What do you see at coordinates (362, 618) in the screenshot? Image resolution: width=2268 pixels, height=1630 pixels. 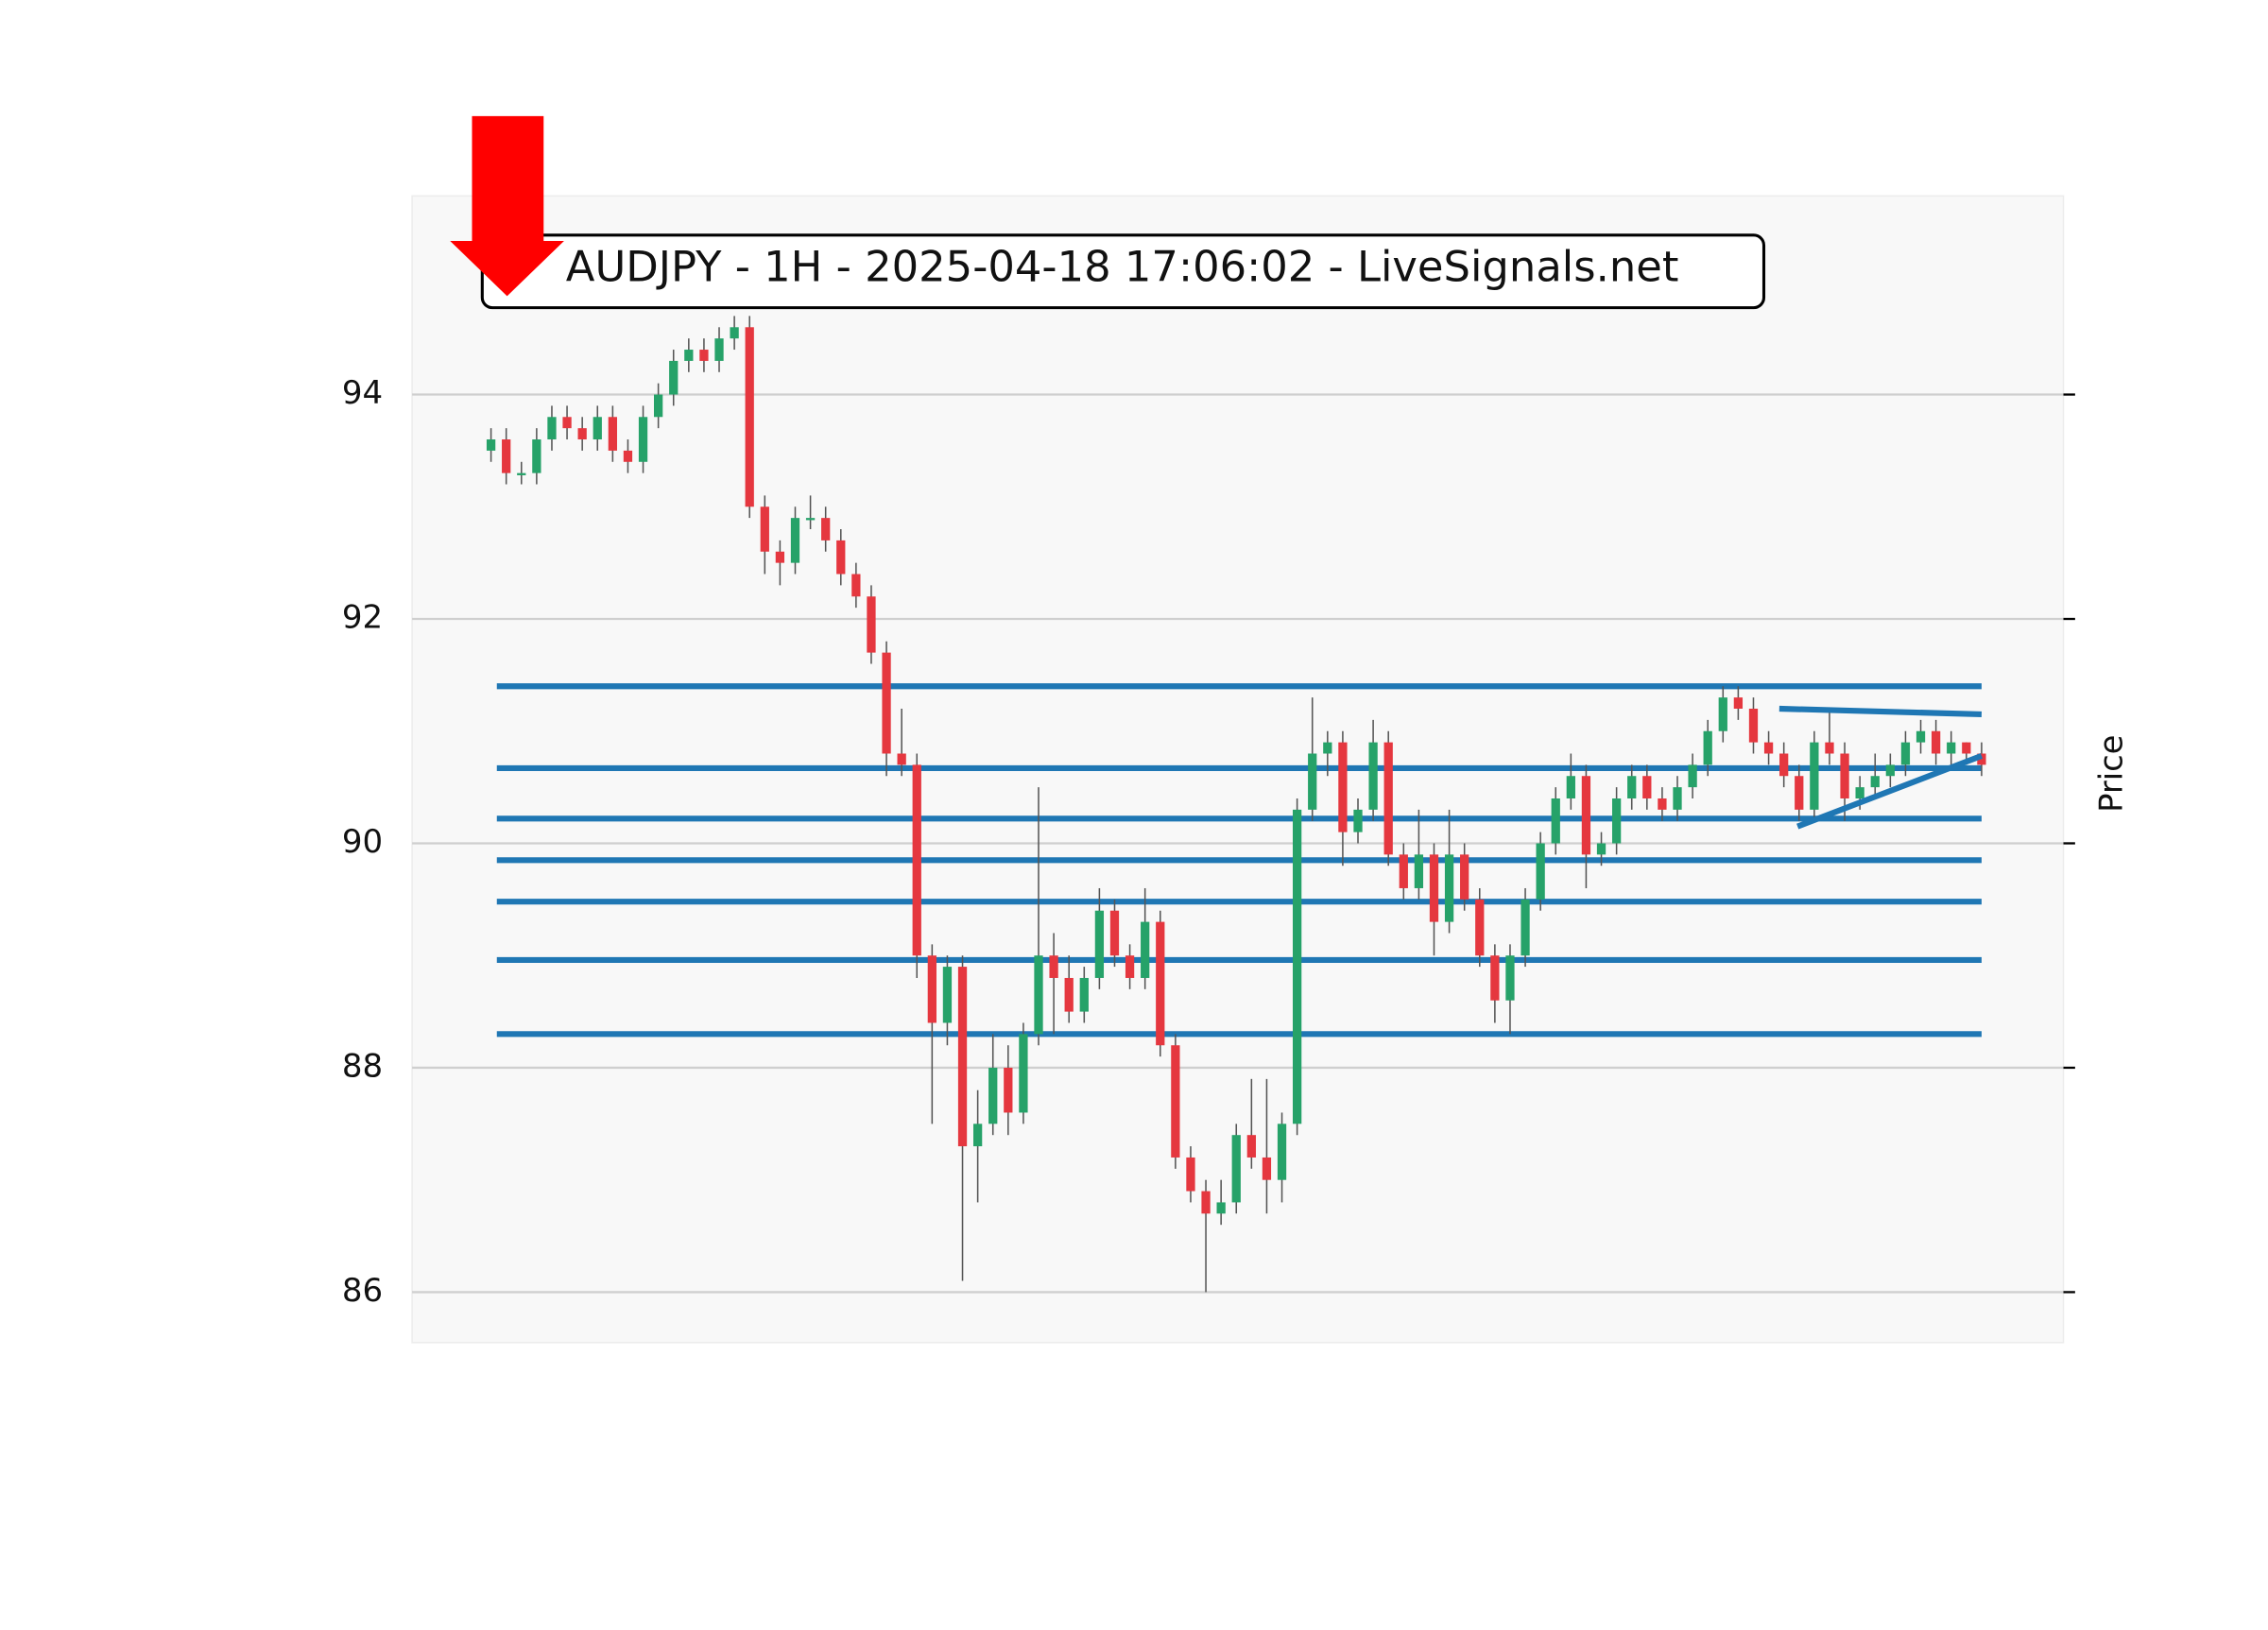 I see `y-tick-label: 92` at bounding box center [362, 618].